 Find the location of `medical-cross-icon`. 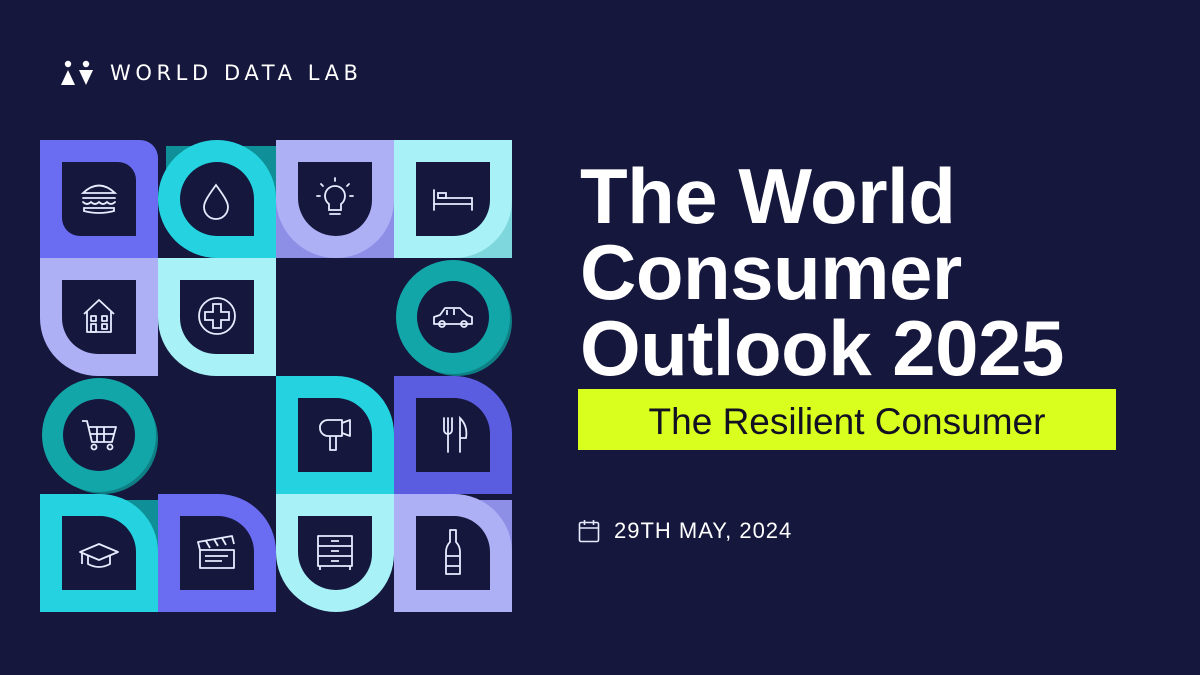

medical-cross-icon is located at coordinates (217, 316).